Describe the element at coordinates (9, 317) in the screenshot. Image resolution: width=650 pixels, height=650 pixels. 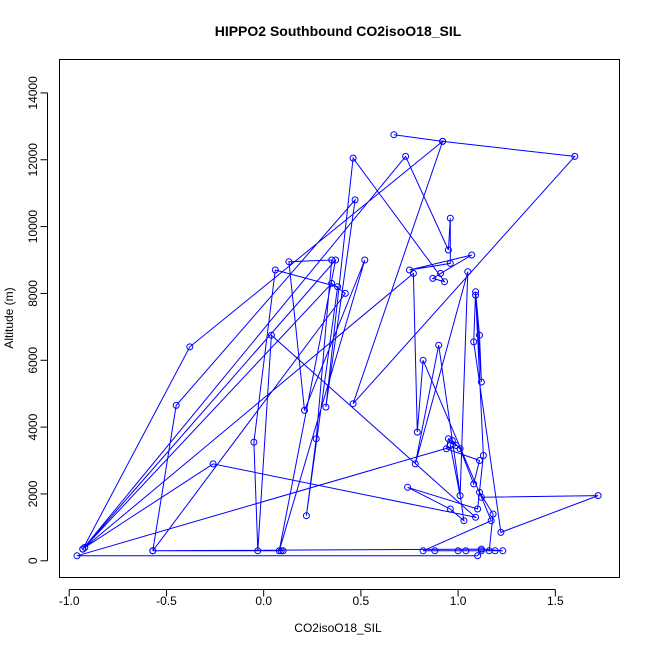
I see `y-axis-label: Altitude (m)` at that location.